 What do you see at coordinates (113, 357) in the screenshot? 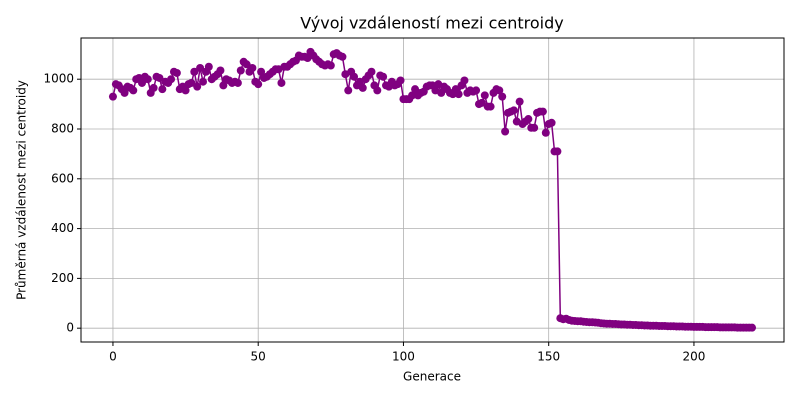
I see `x-tick-label: 0` at bounding box center [113, 357].